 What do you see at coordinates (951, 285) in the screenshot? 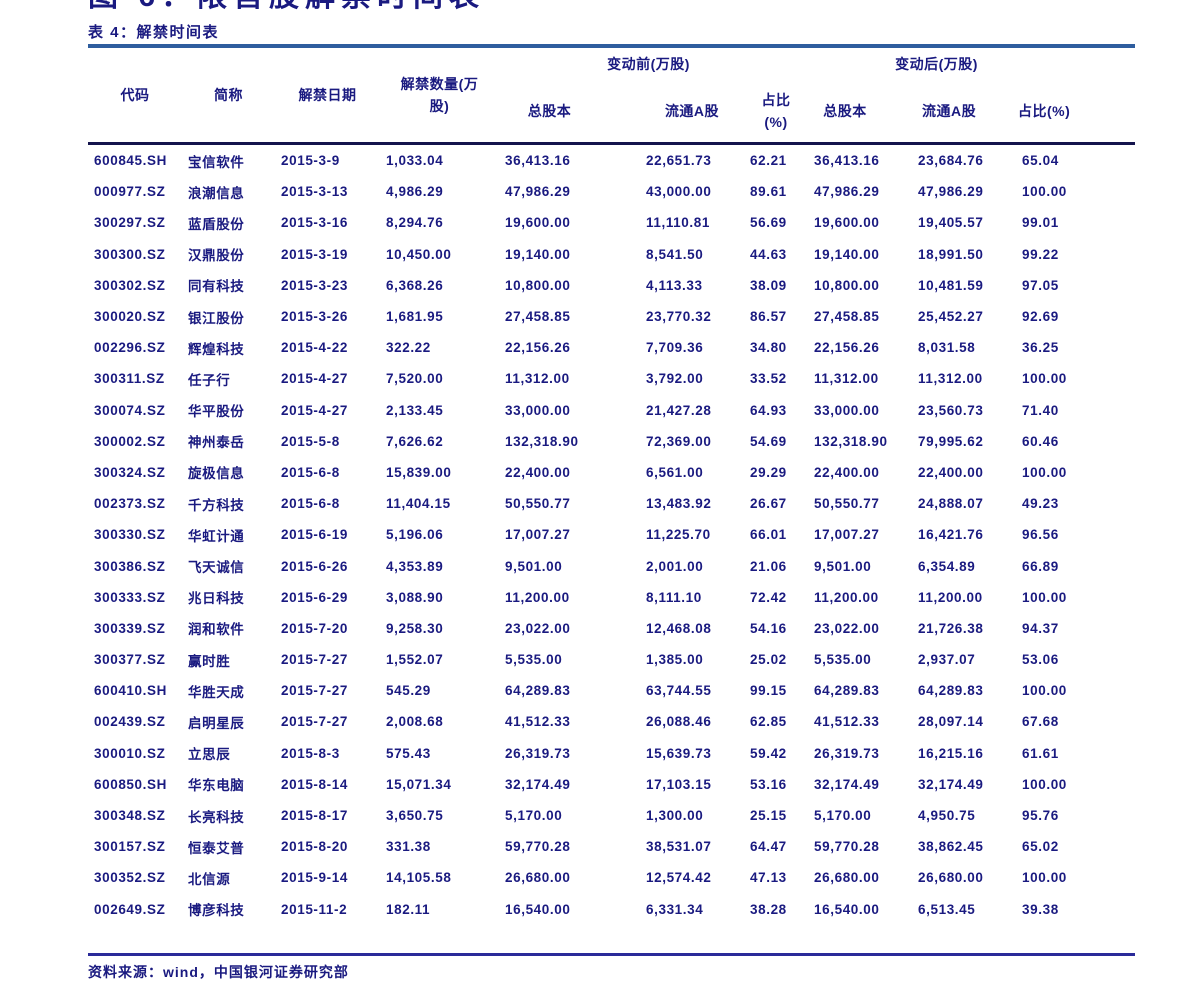
I see `table-cell: 10,481.59` at bounding box center [951, 285].